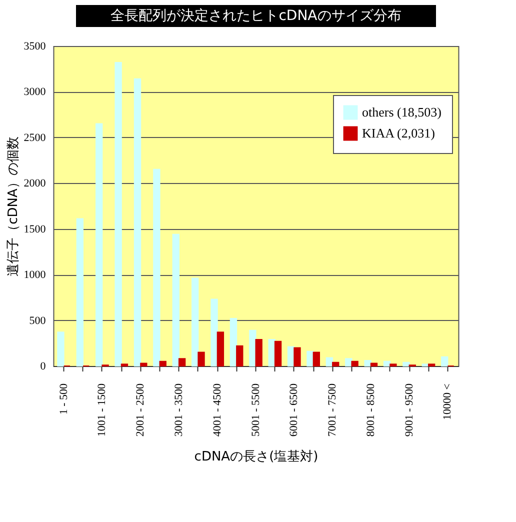 The height and width of the screenshot is (522, 516). Describe the element at coordinates (35, 138) in the screenshot. I see `y-tick-label: 2500` at that location.